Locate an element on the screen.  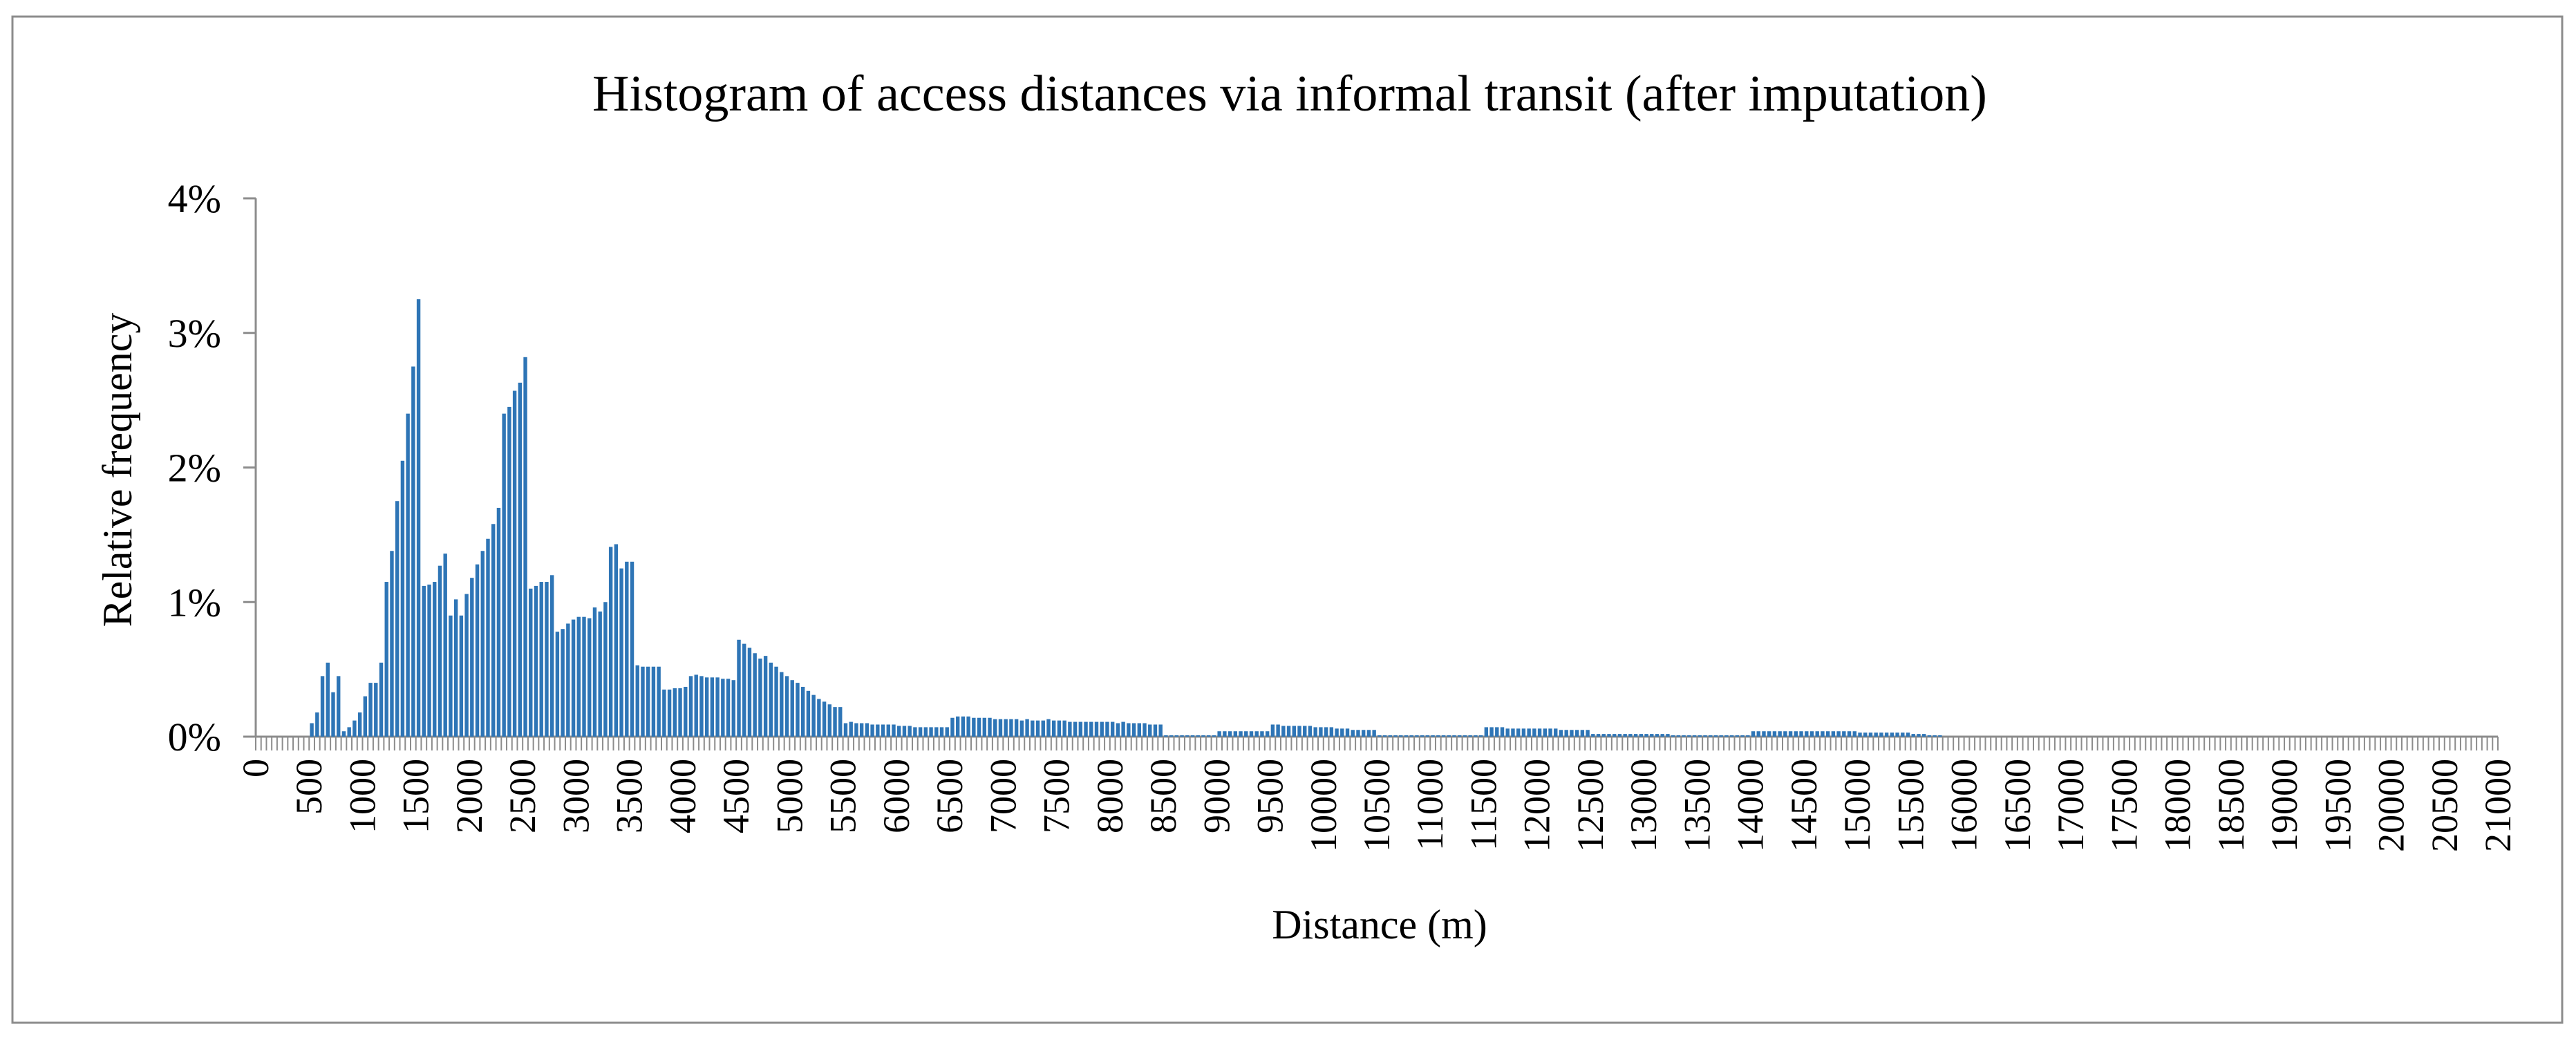
x-tick-label: 20000 is located at coordinates (2391, 805).